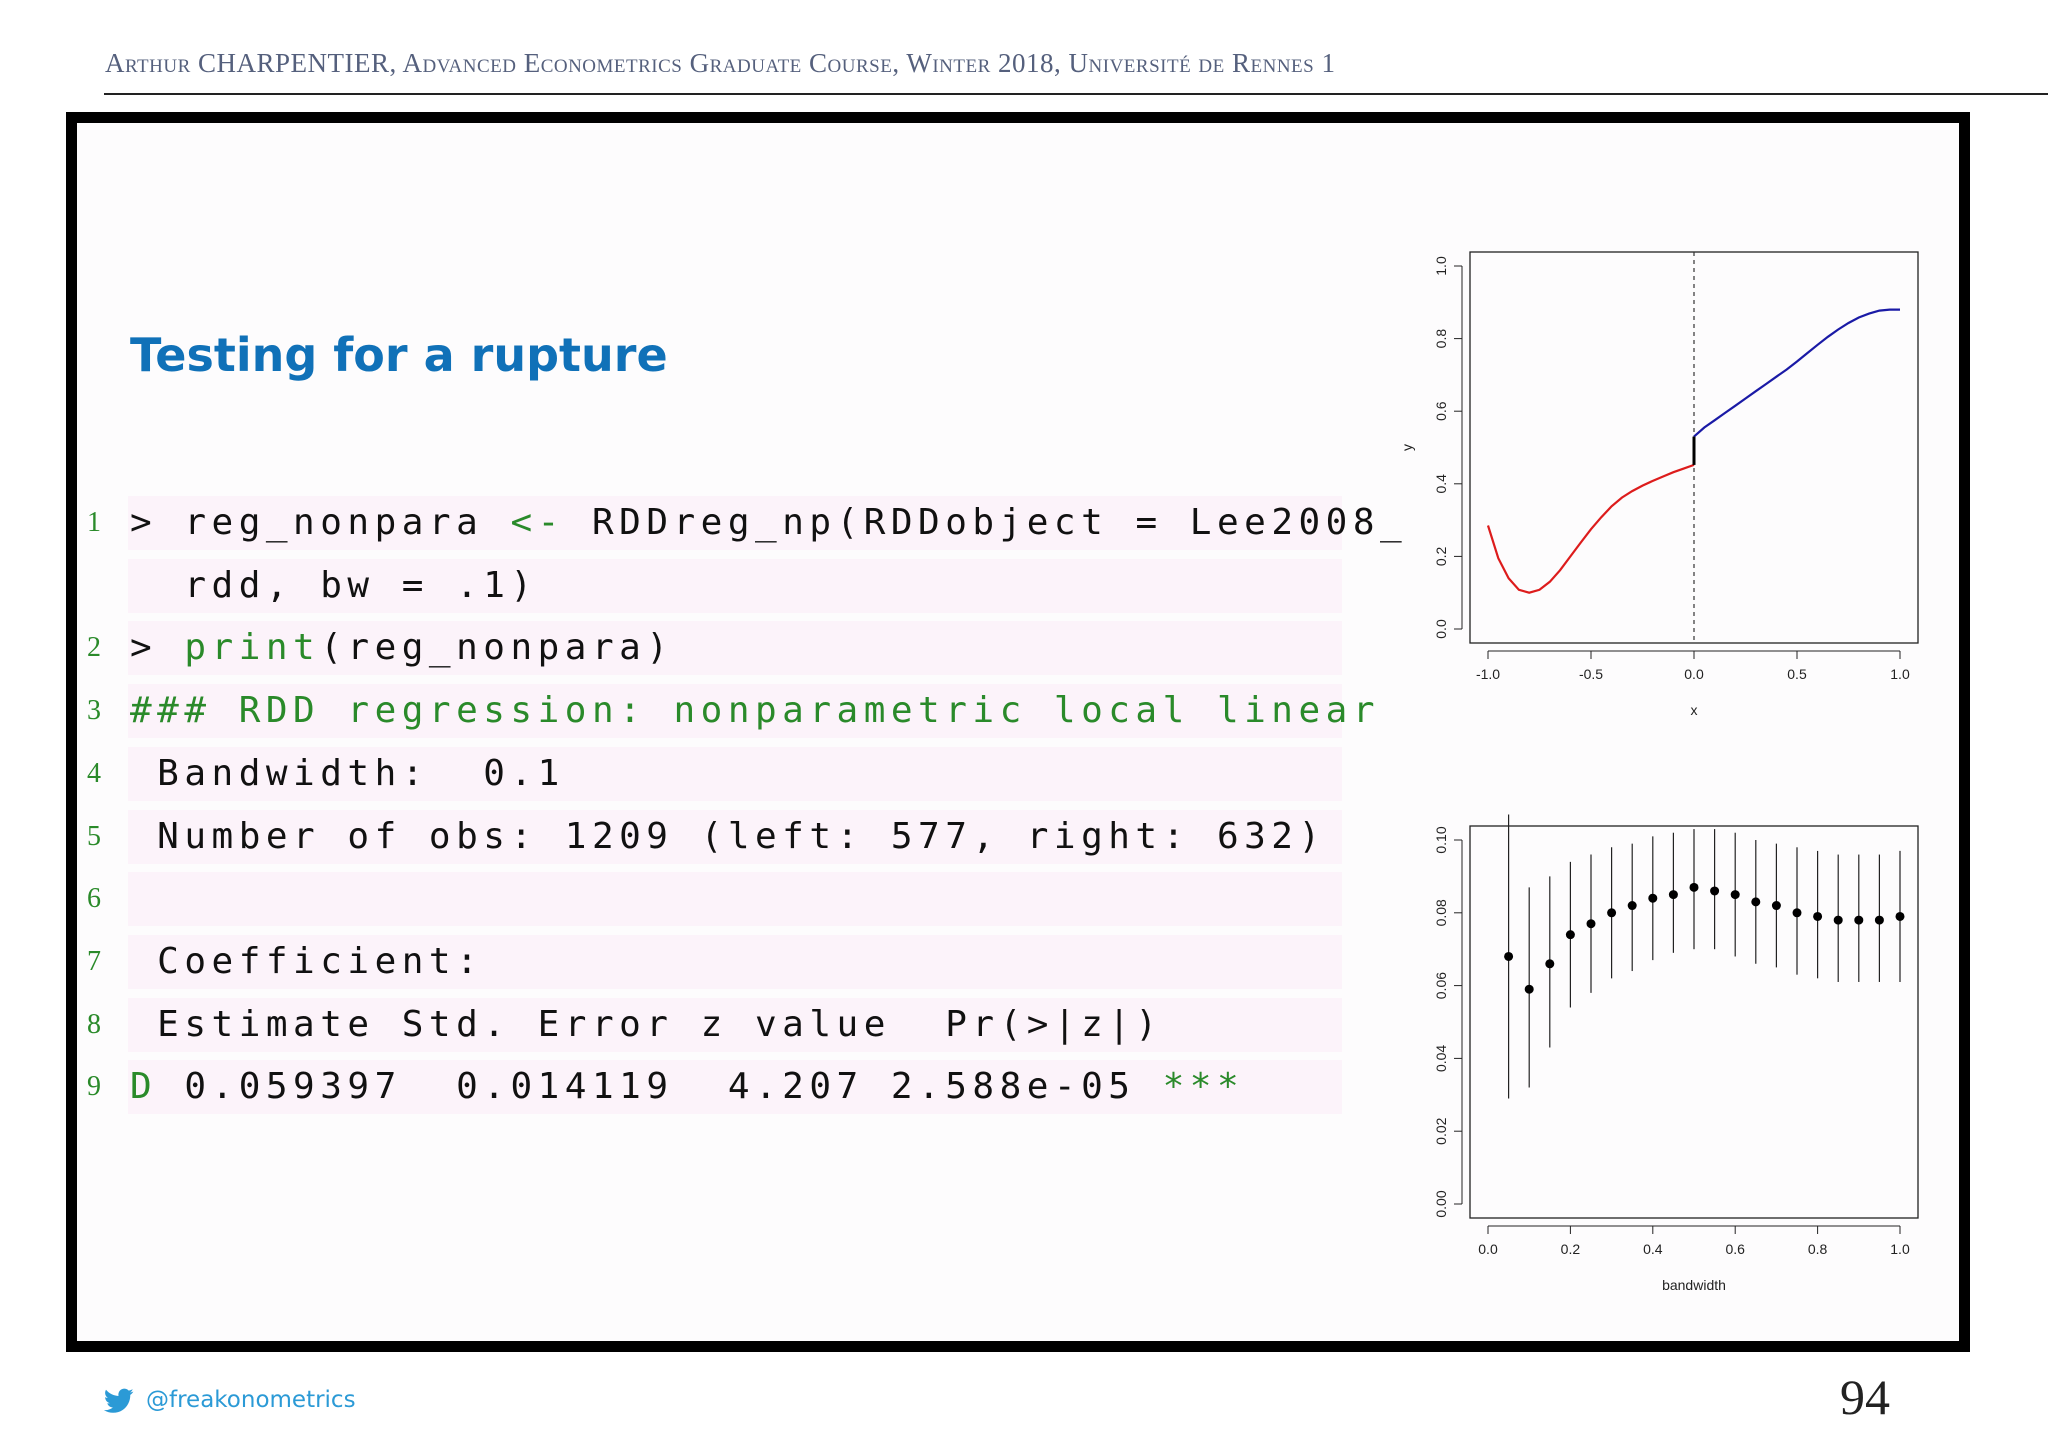 Image resolution: width=2048 pixels, height=1448 pixels. What do you see at coordinates (399, 355) in the screenshot?
I see `slide-title: Testing for a rupture` at bounding box center [399, 355].